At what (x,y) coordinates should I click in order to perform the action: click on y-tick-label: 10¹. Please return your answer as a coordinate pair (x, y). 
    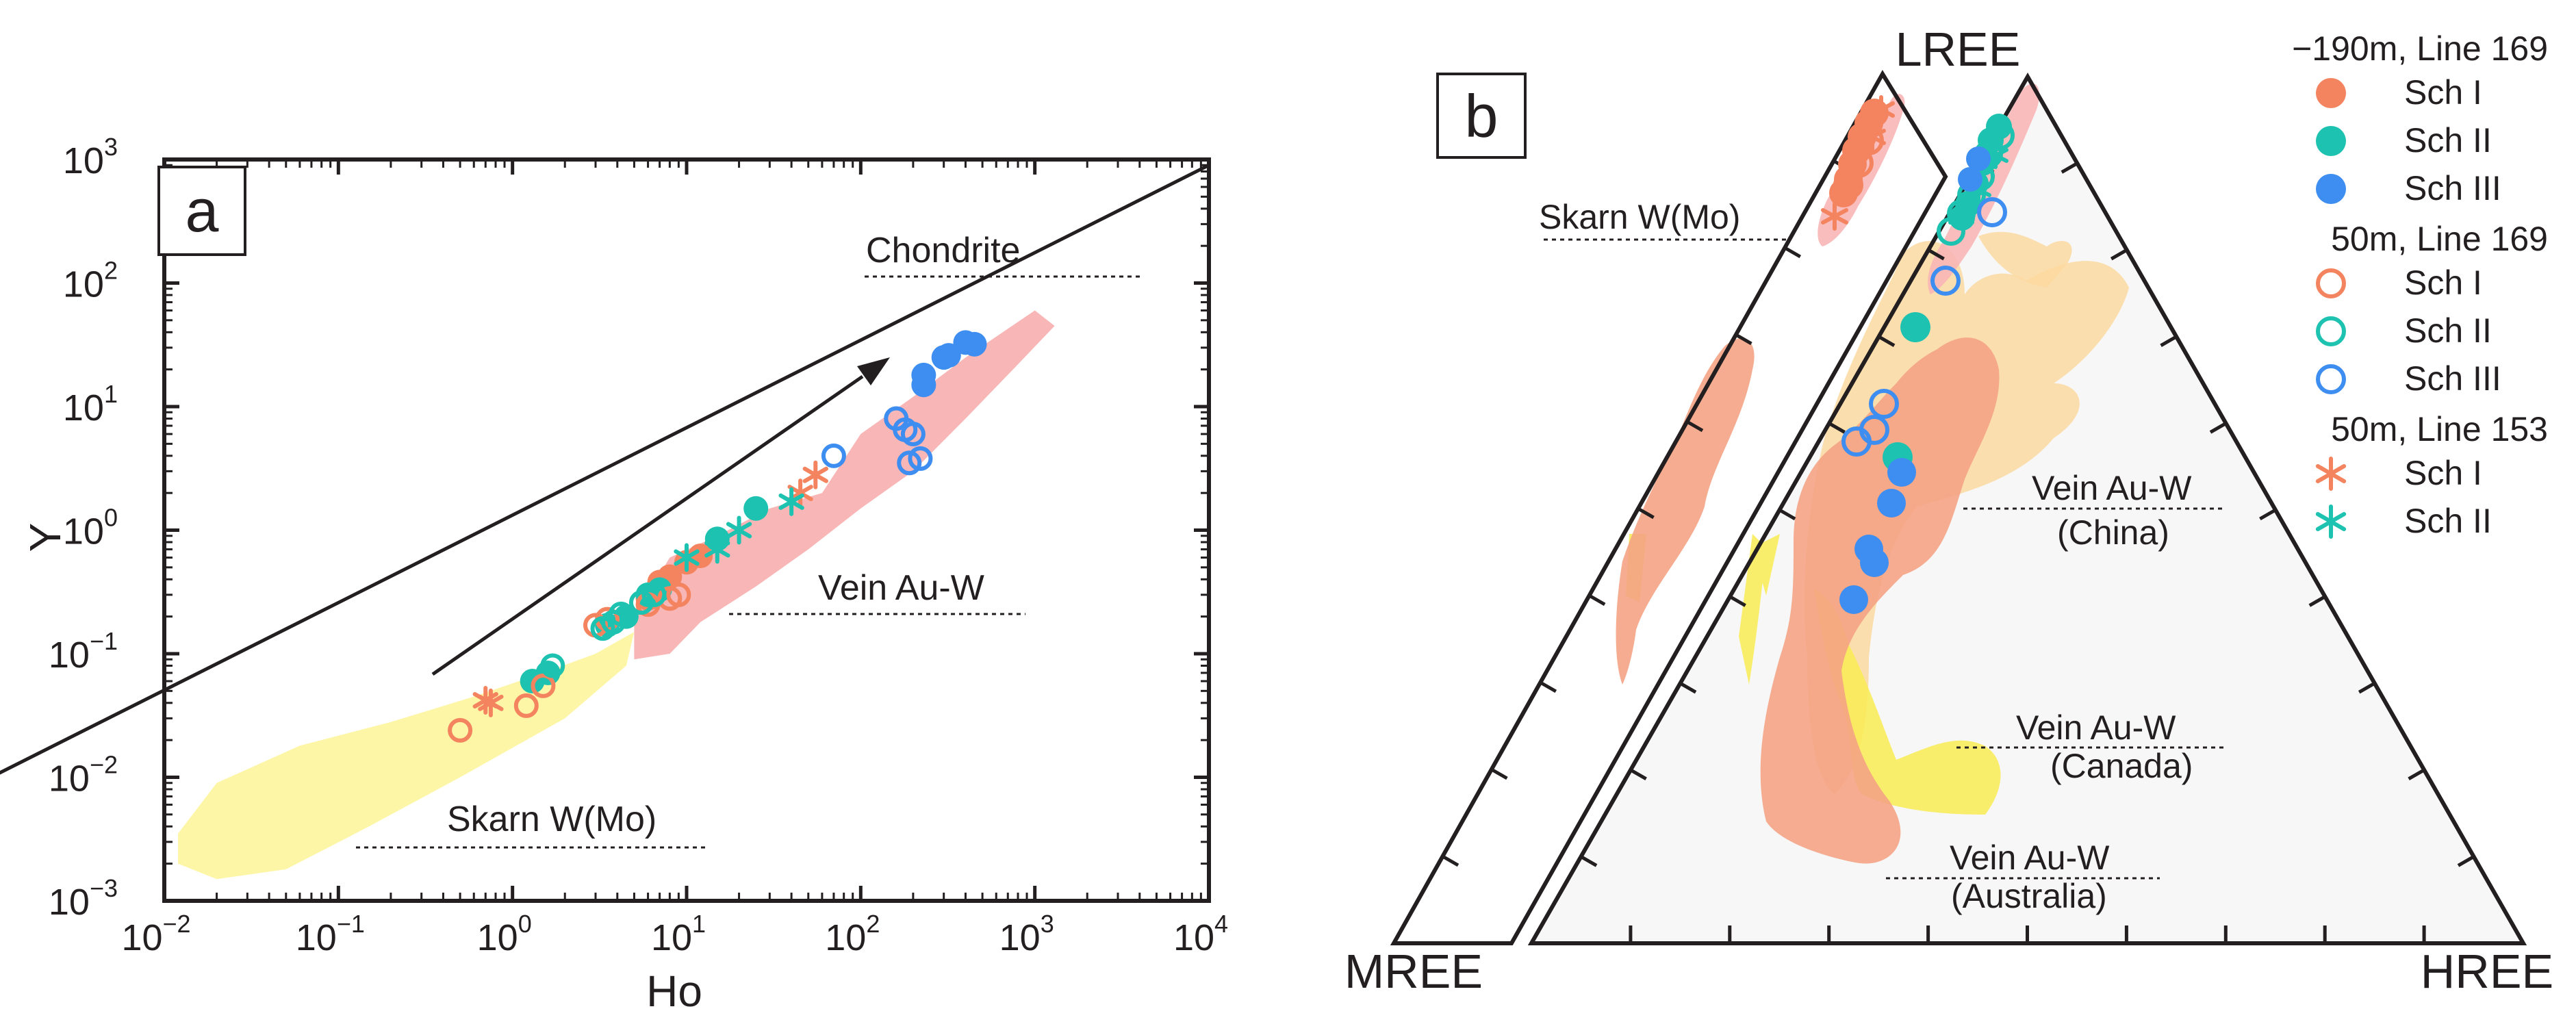
    Looking at the image, I should click on (90, 405).